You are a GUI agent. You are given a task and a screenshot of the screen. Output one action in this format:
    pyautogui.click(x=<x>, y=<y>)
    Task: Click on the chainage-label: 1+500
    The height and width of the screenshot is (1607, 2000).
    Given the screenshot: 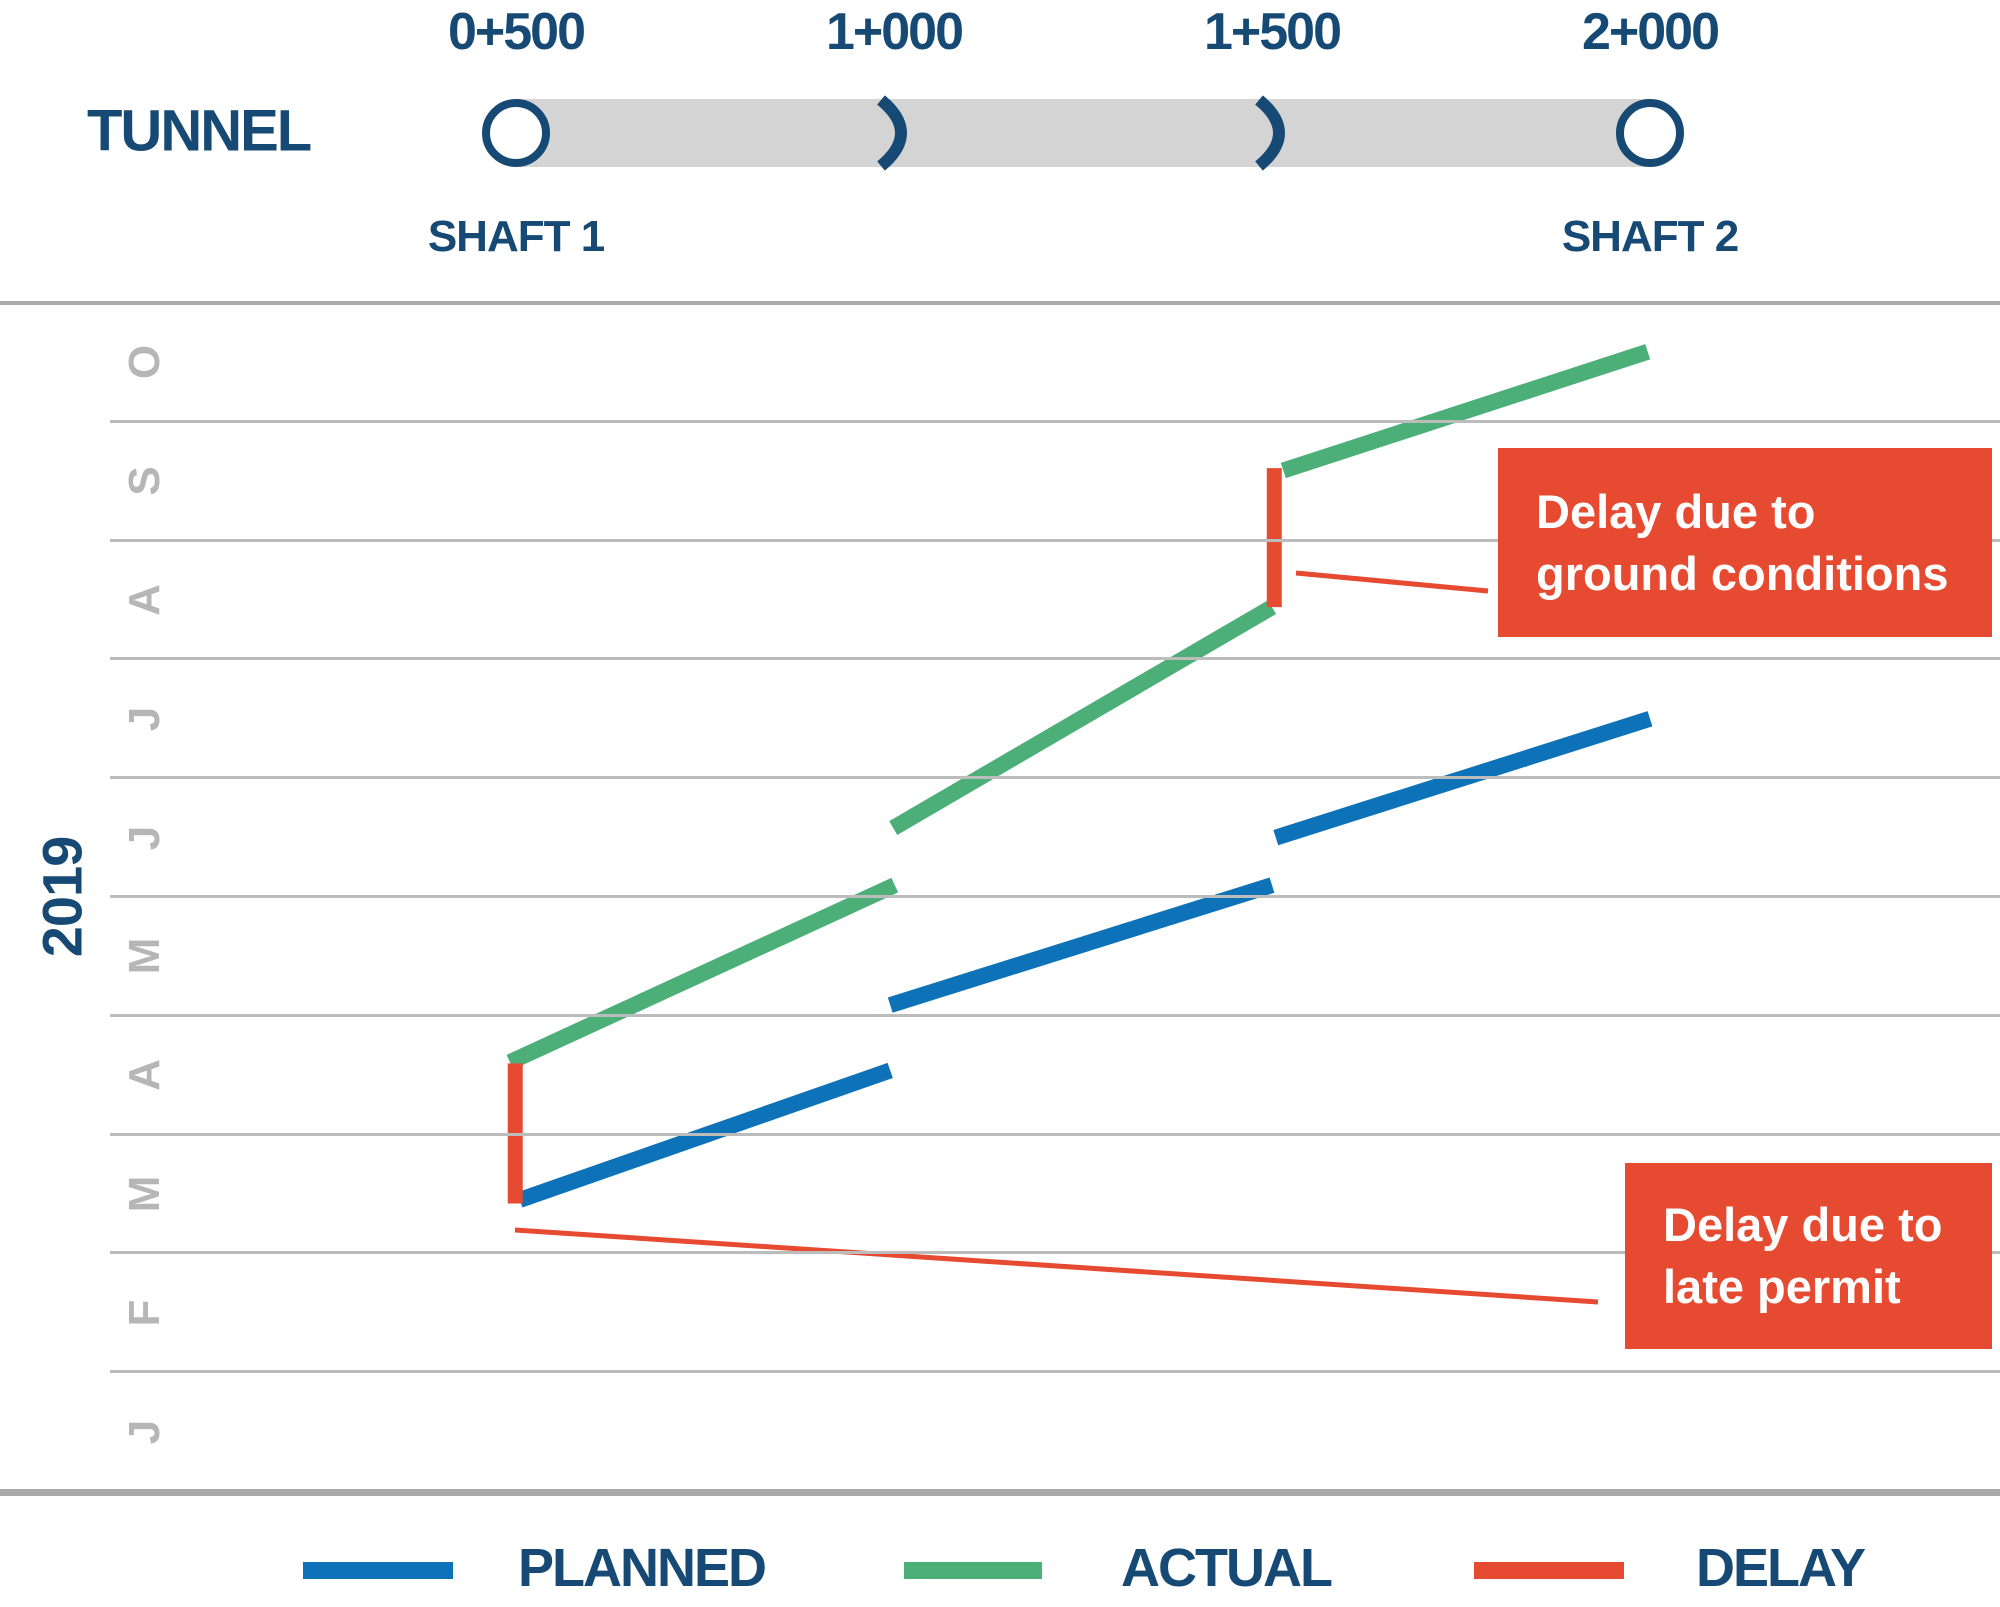 What is the action you would take?
    pyautogui.click(x=1272, y=32)
    